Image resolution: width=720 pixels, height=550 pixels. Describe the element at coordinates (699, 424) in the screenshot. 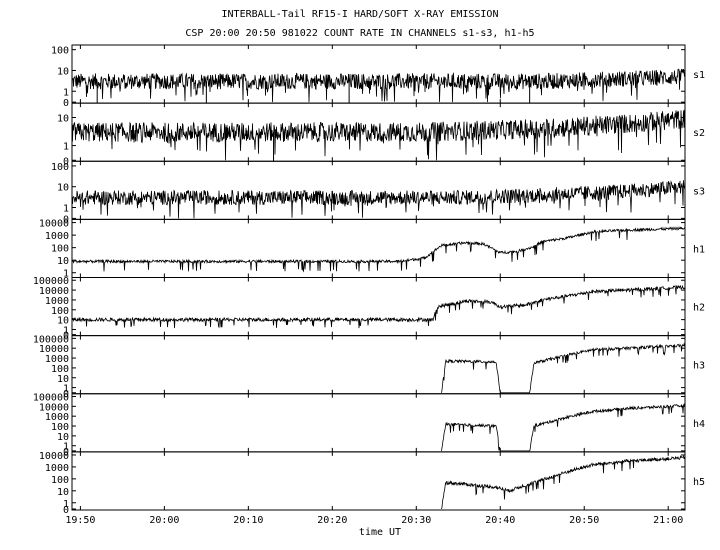

I see `panel-name-h4: h4` at that location.